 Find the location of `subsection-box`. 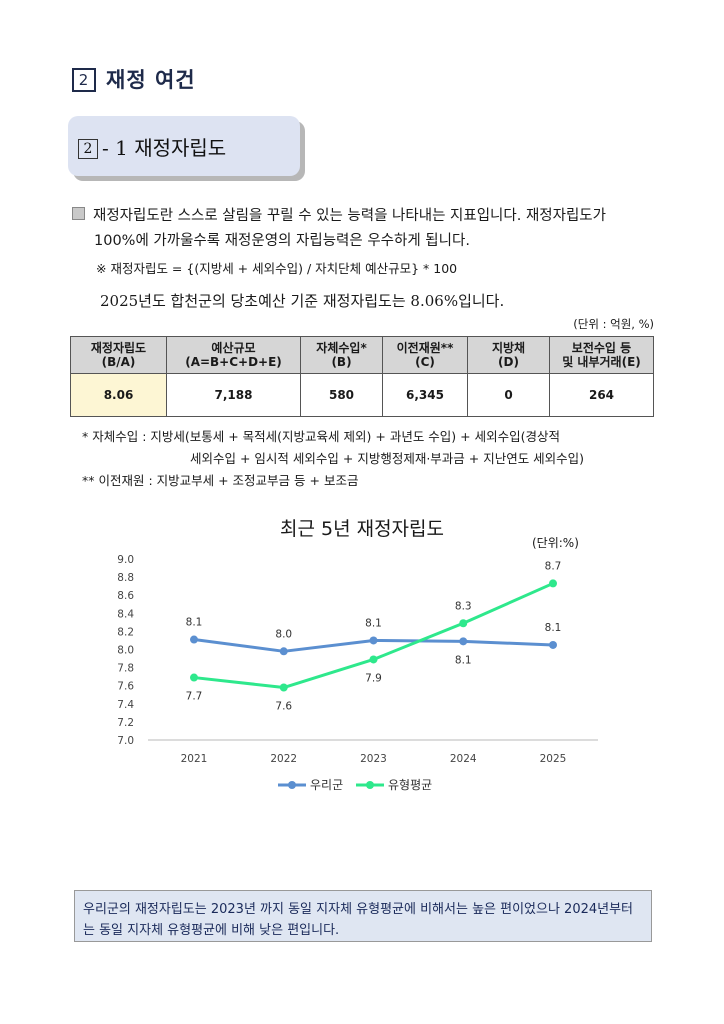

subsection-box is located at coordinates (184, 146).